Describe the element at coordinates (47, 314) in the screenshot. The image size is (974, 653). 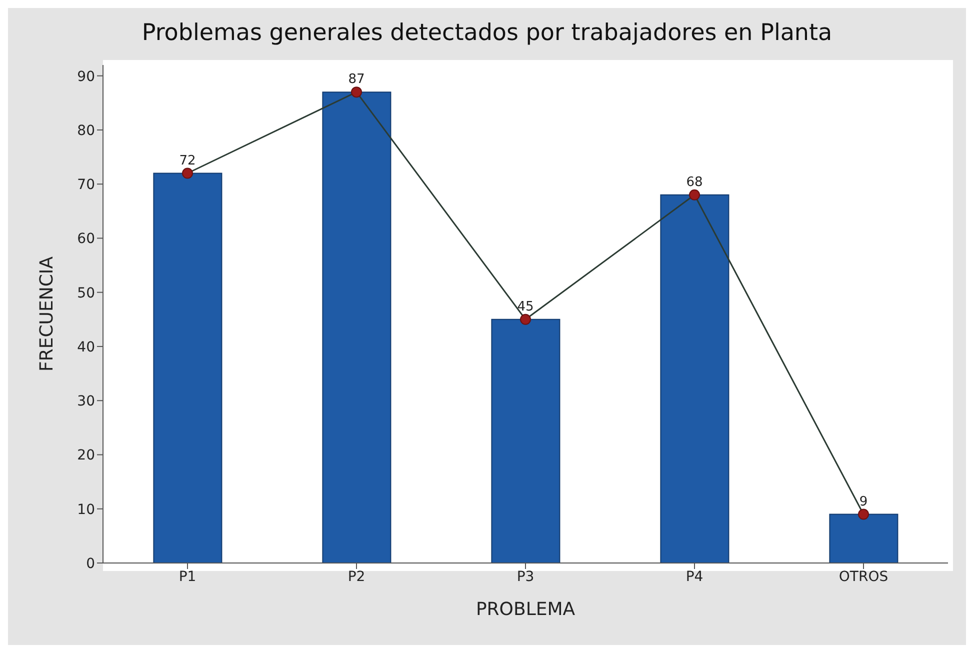
I see `y-axis-title: FRECUENCIA` at that location.